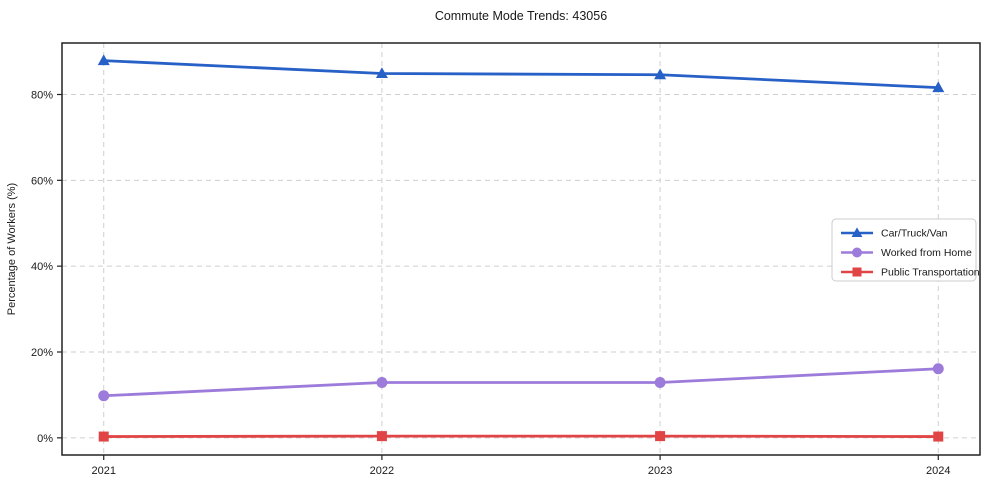 This screenshot has height=490, width=990. What do you see at coordinates (12, 249) in the screenshot?
I see `y-axis-label: Percentage of Workers (%)` at bounding box center [12, 249].